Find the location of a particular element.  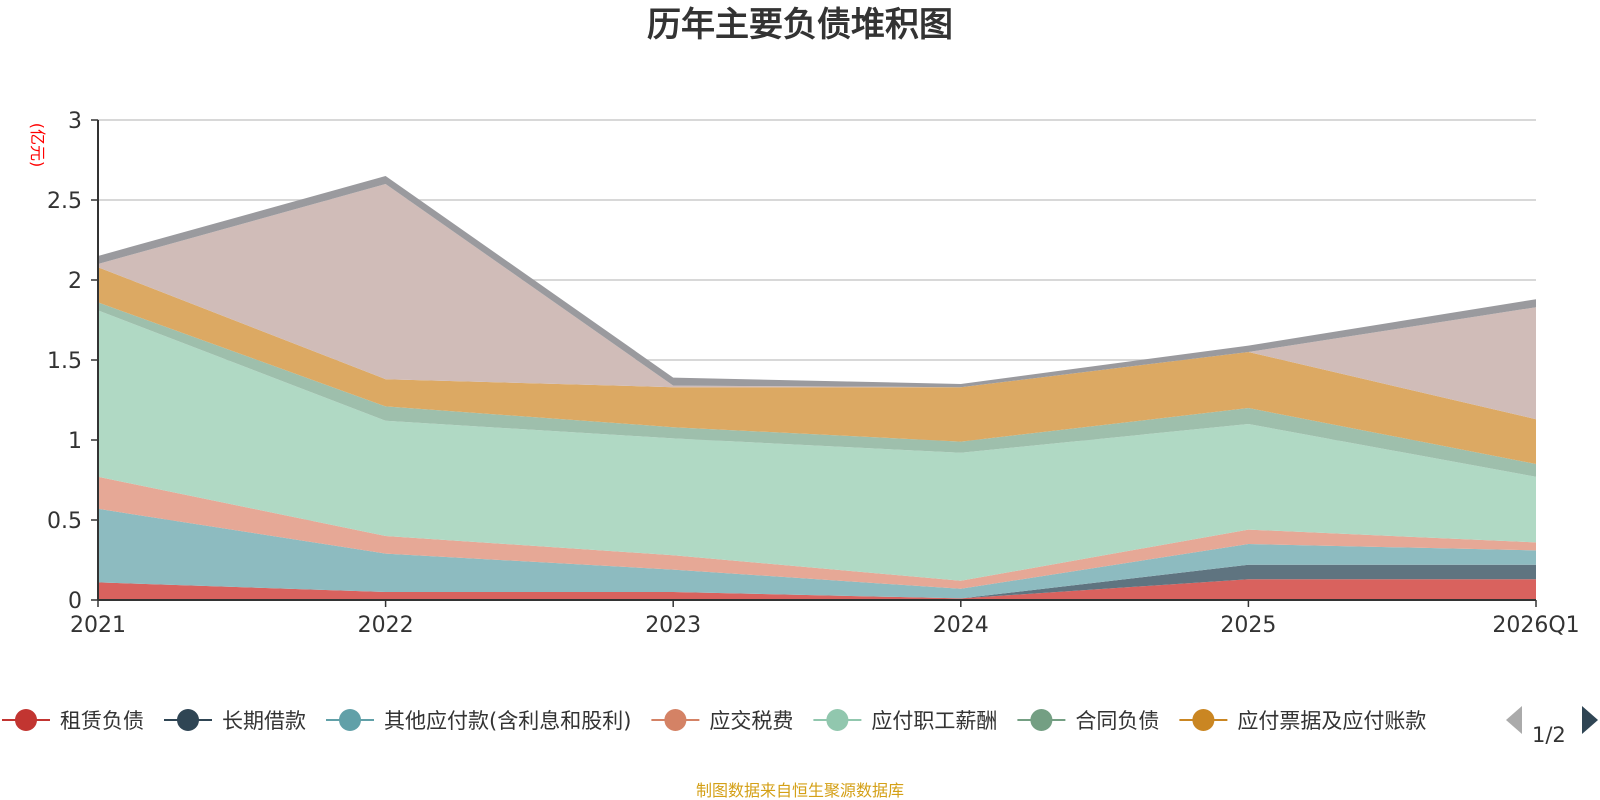

legend-label: 应付职工薪酬 is located at coordinates (934, 721).